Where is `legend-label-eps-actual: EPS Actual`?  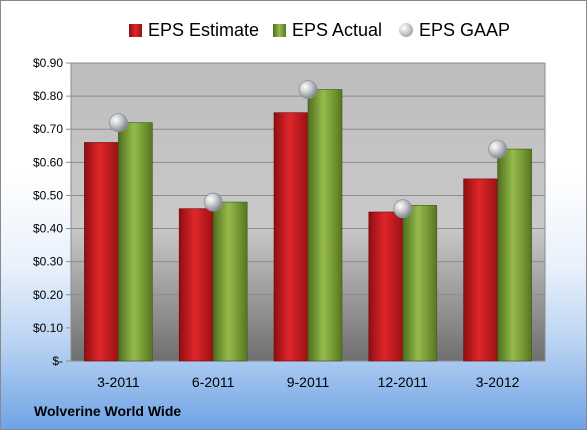 legend-label-eps-actual: EPS Actual is located at coordinates (337, 29).